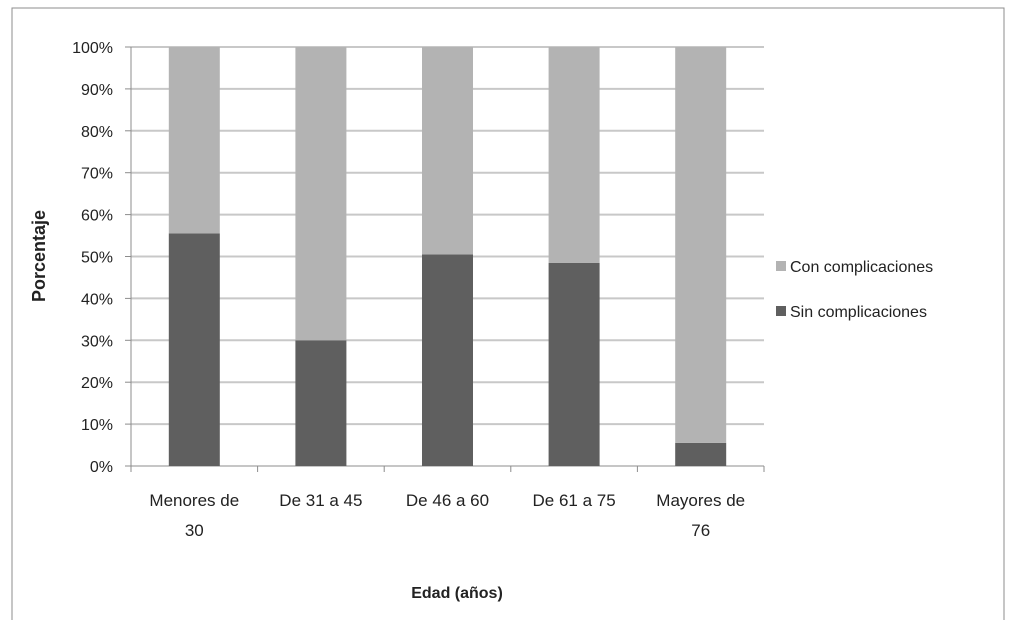 This screenshot has width=1009, height=620. Describe the element at coordinates (854, 290) in the screenshot. I see `legend: Con complicaciones Sin complicaciones` at that location.